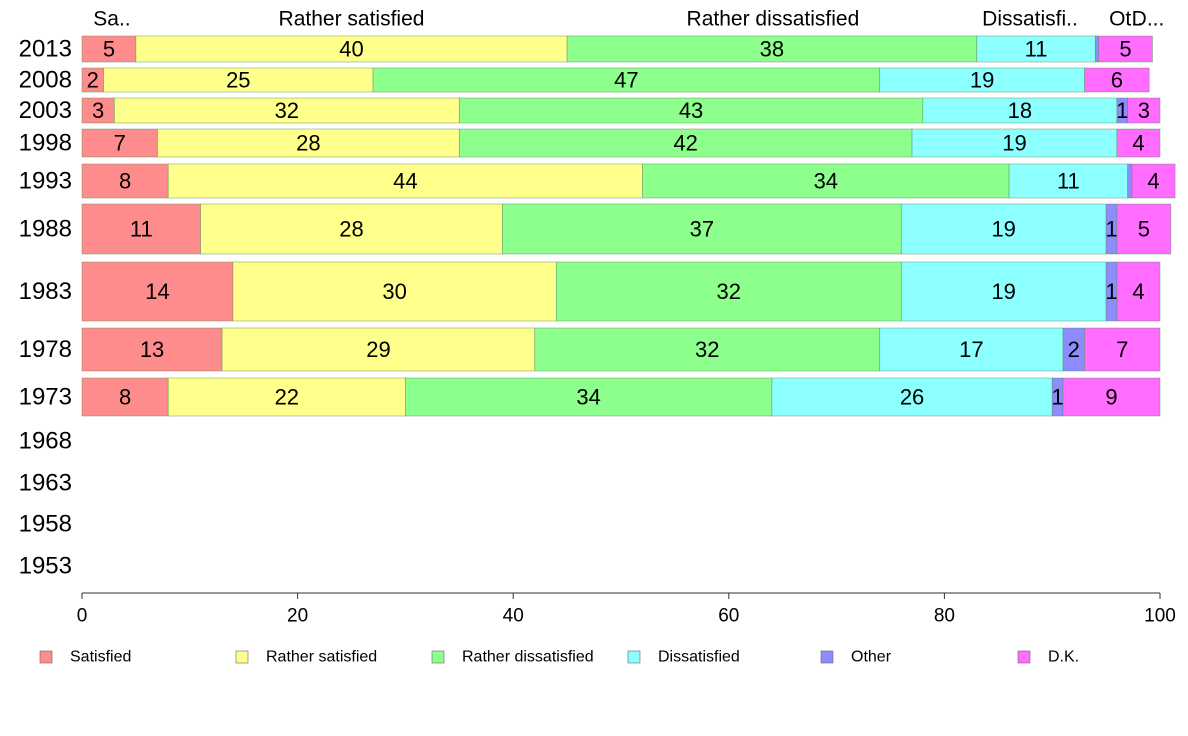 The image size is (1188, 736). What do you see at coordinates (827, 657) in the screenshot?
I see `legend-swatch-other` at bounding box center [827, 657].